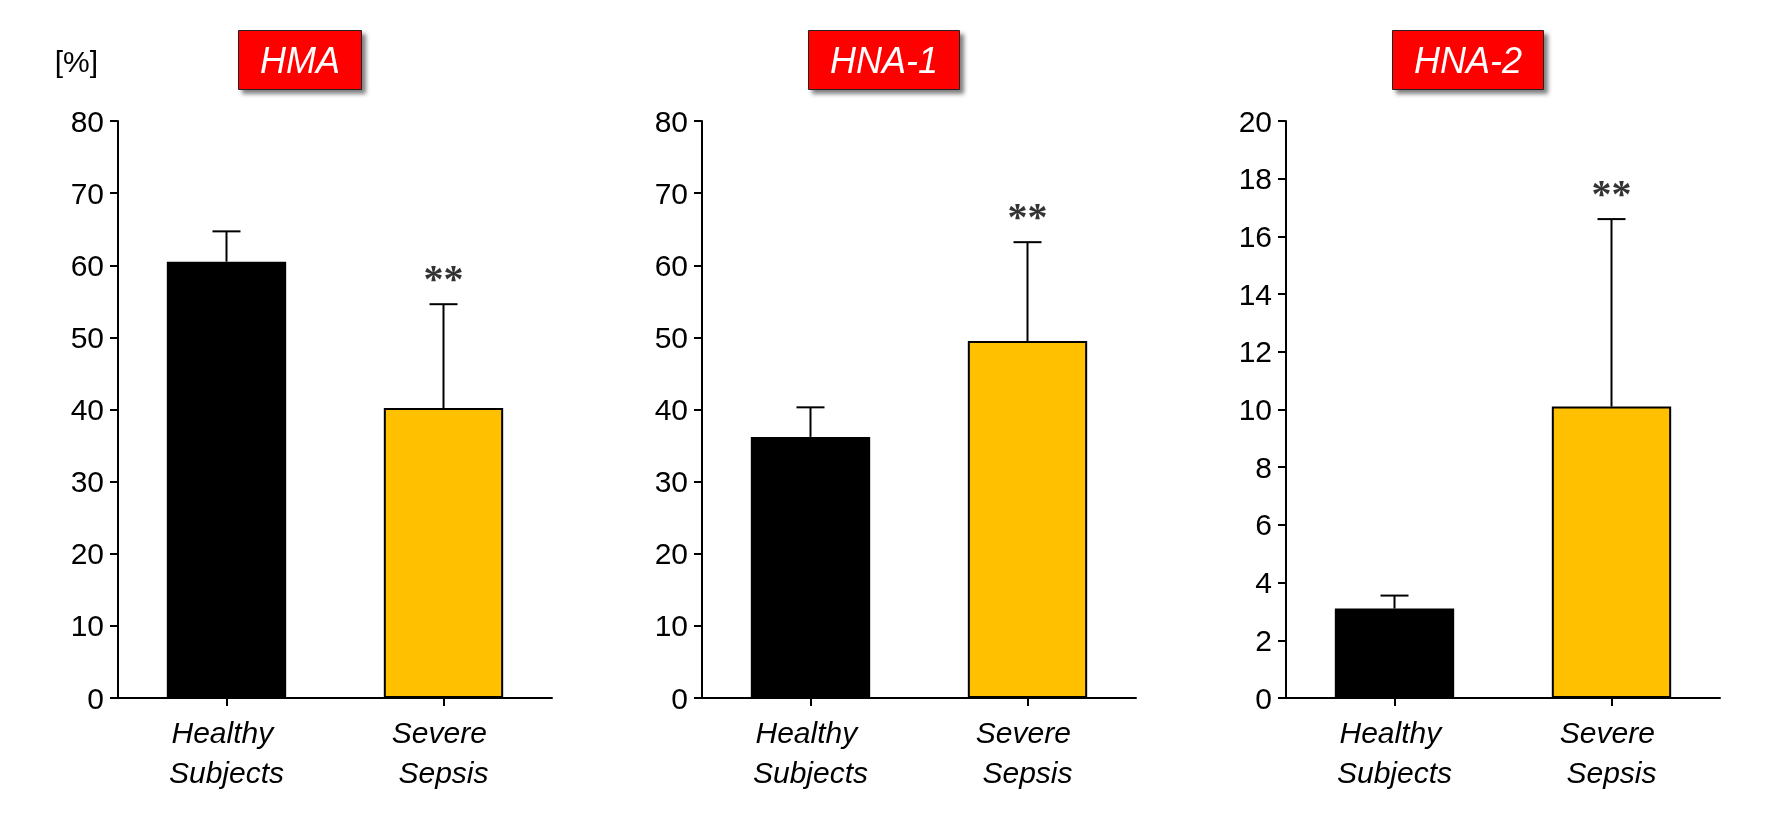 This screenshot has width=1770, height=830. I want to click on y-tick-label: 2, so click(1263, 640).